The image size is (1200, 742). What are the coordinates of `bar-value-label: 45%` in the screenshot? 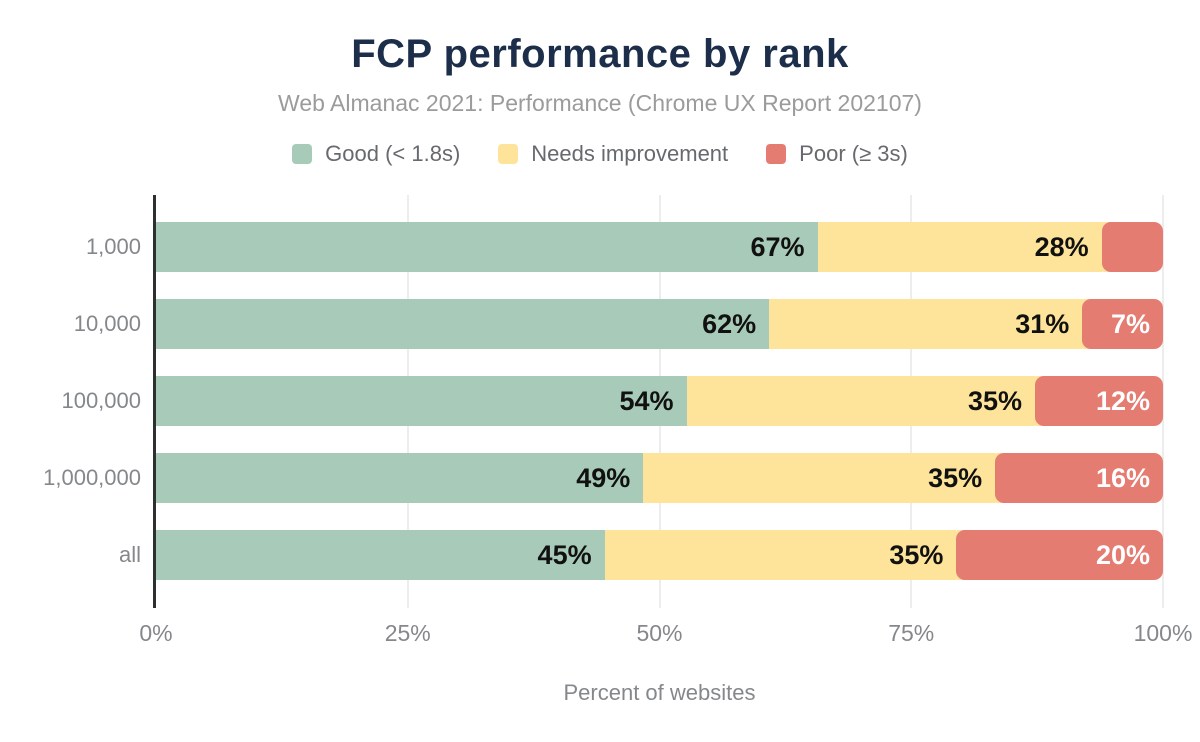 It's located at (564, 554).